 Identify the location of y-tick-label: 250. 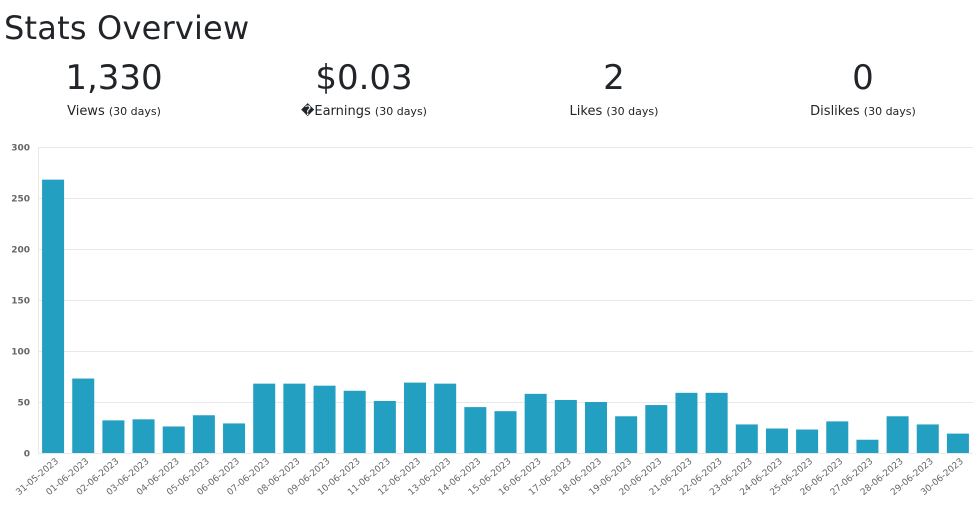
(20, 200).